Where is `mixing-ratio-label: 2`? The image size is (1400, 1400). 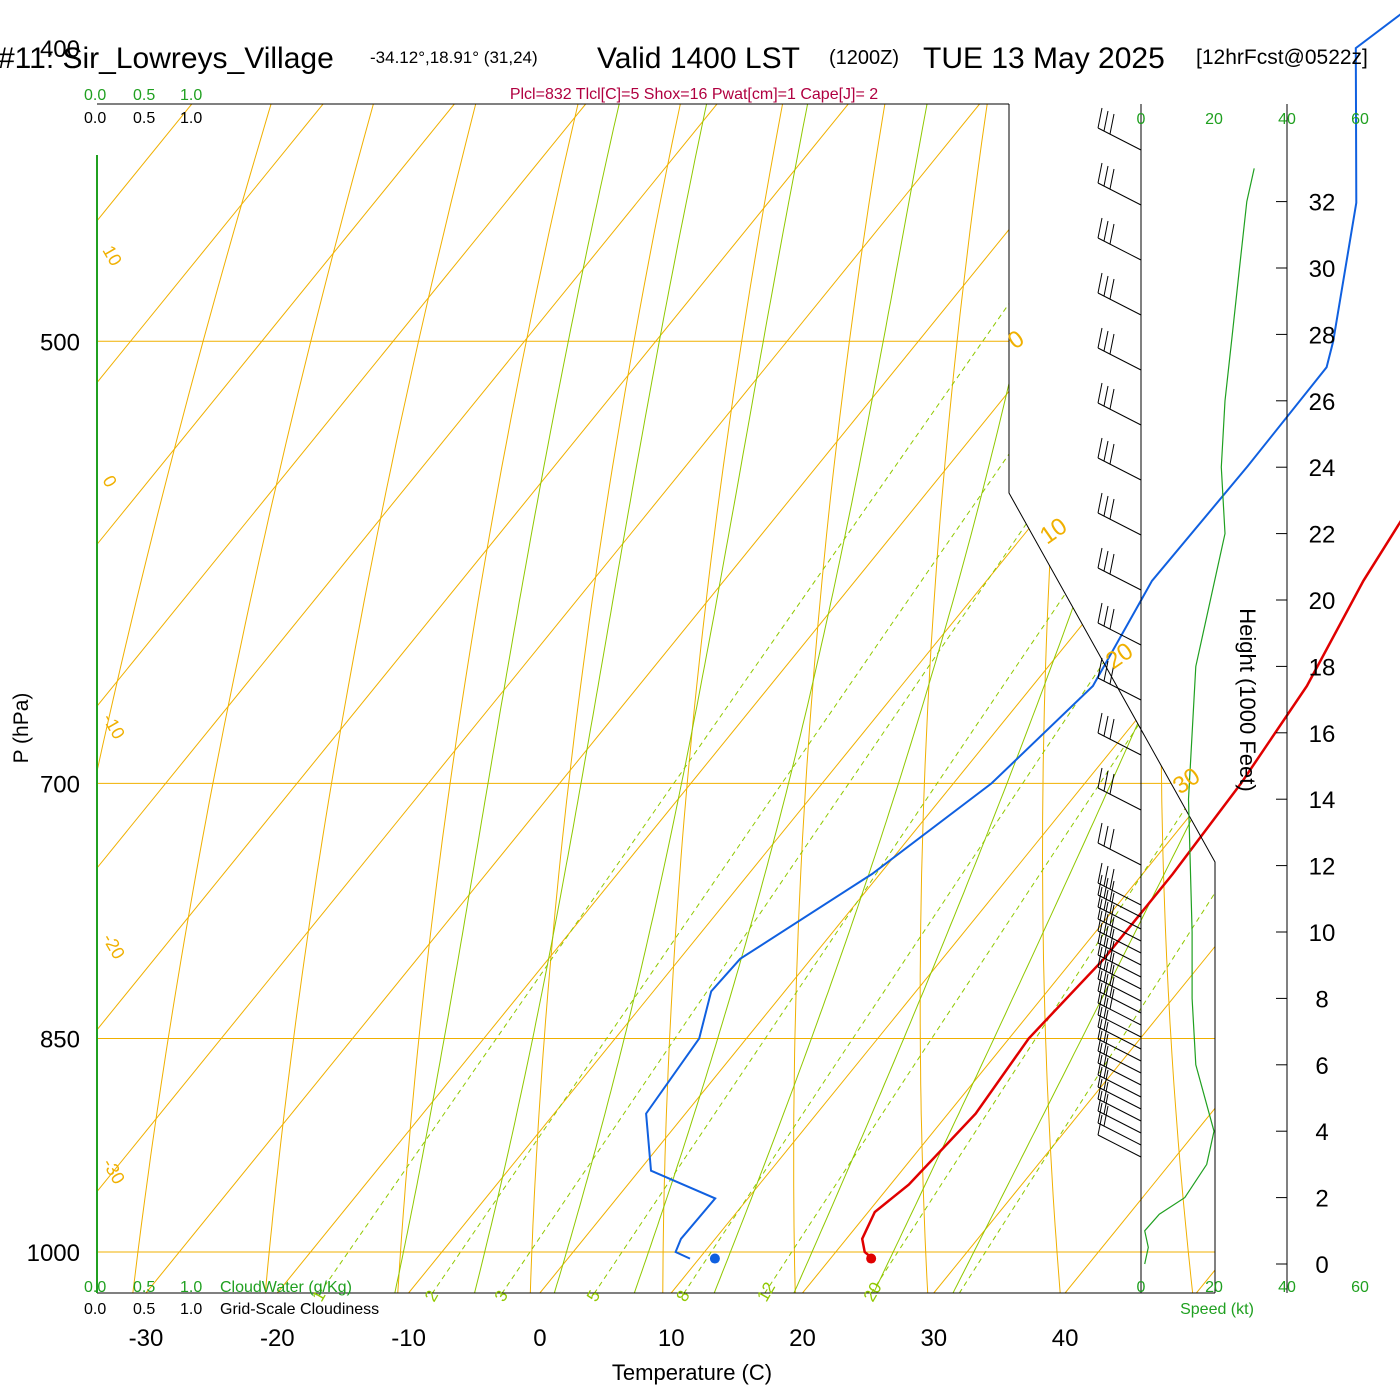
mixing-ratio-label: 2 is located at coordinates (431, 1296).